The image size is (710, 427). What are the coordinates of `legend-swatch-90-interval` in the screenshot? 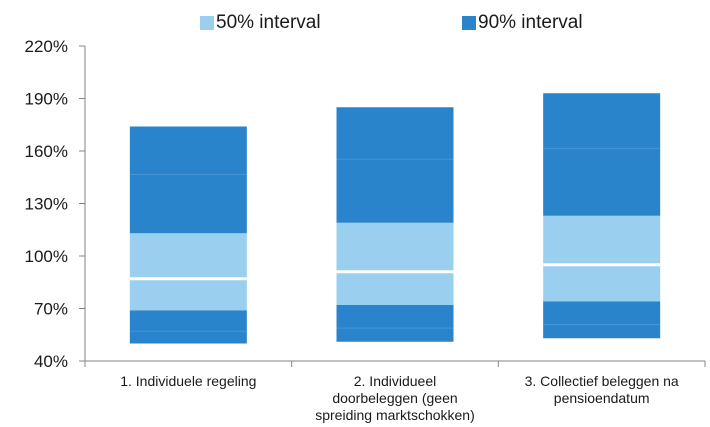 It's located at (469, 23).